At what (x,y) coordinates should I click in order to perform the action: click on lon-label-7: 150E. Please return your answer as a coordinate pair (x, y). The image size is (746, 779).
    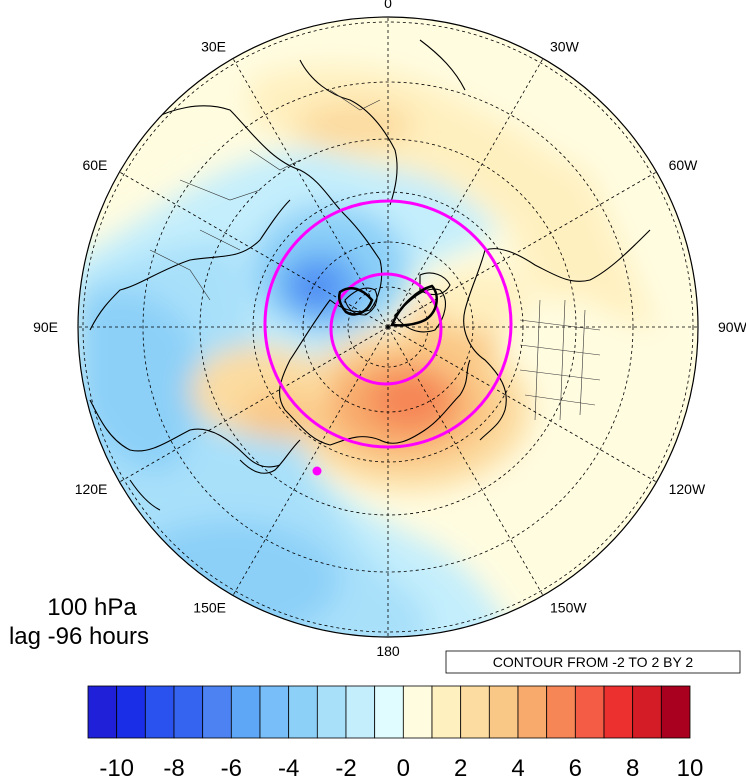
    Looking at the image, I should click on (209, 608).